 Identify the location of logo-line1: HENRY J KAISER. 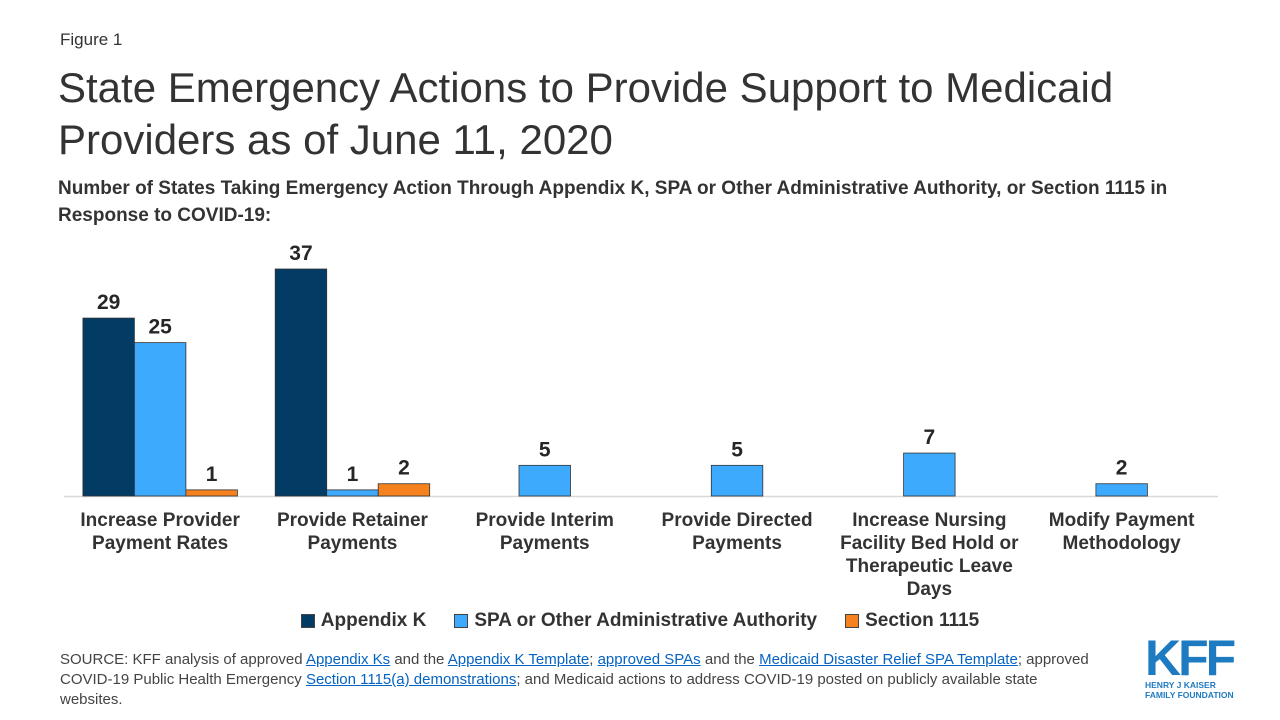
(1180, 685).